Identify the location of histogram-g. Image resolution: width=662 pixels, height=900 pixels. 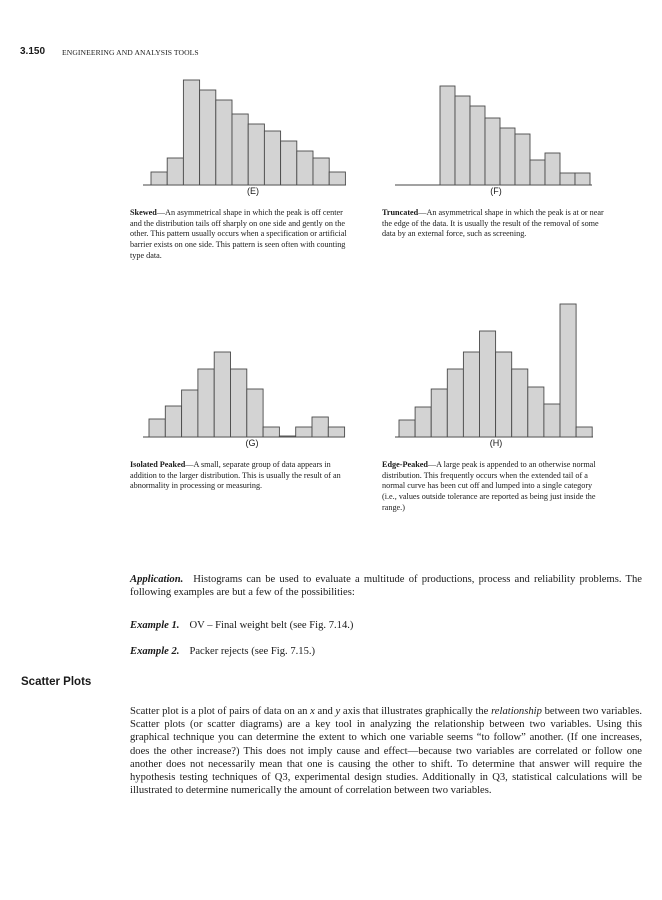
(244, 394).